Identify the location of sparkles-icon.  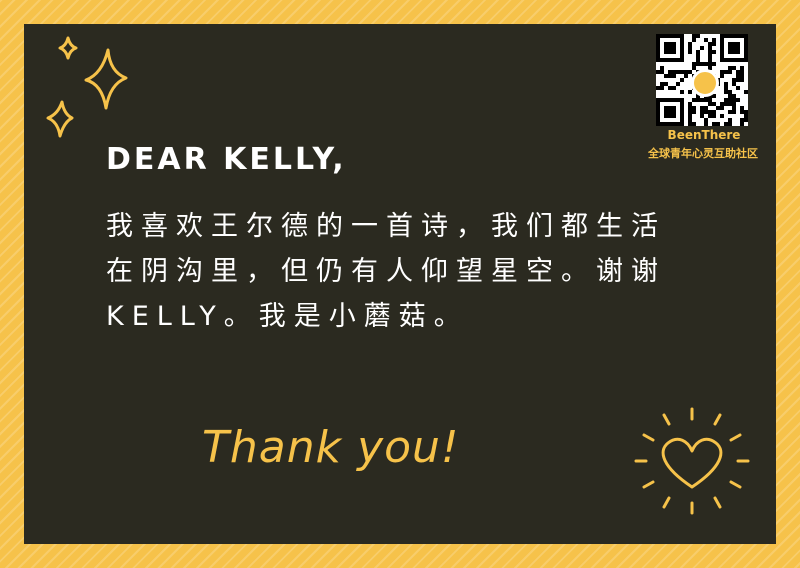
(87, 87).